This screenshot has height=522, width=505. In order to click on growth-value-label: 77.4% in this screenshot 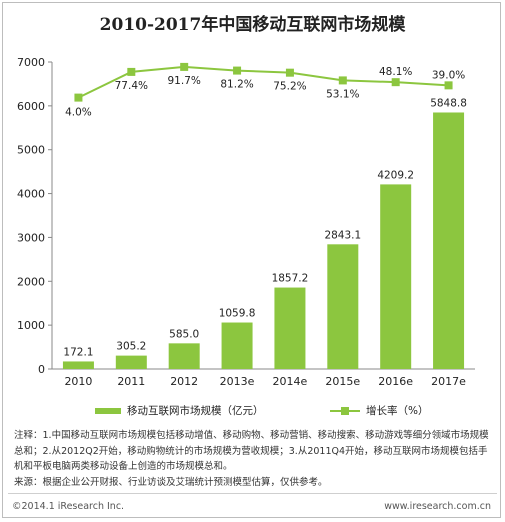, I will do `click(131, 86)`.